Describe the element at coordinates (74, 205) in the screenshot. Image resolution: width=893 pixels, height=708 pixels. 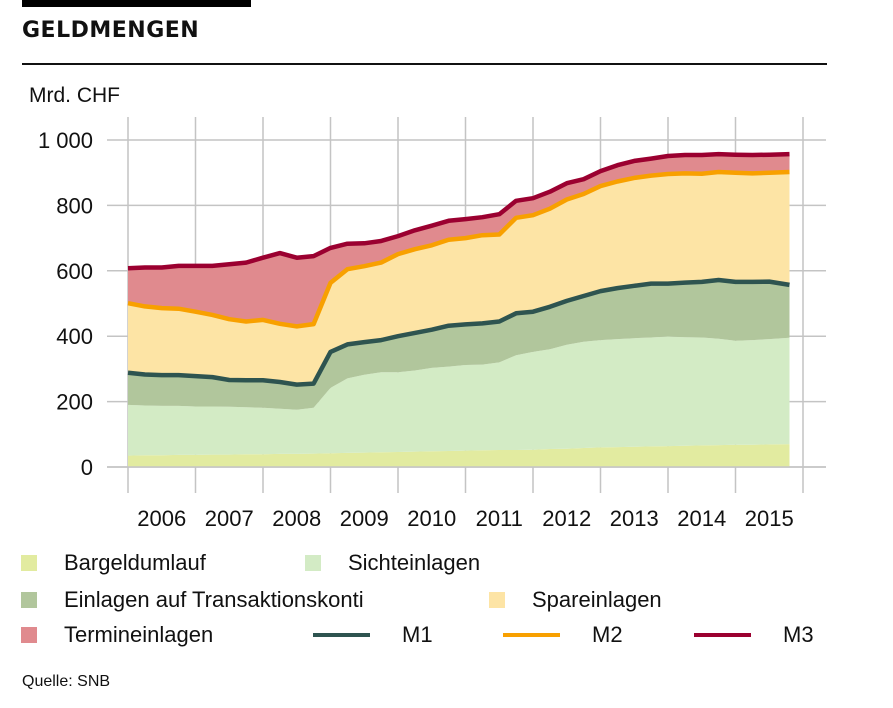
I see `y-tick-label: 800` at that location.